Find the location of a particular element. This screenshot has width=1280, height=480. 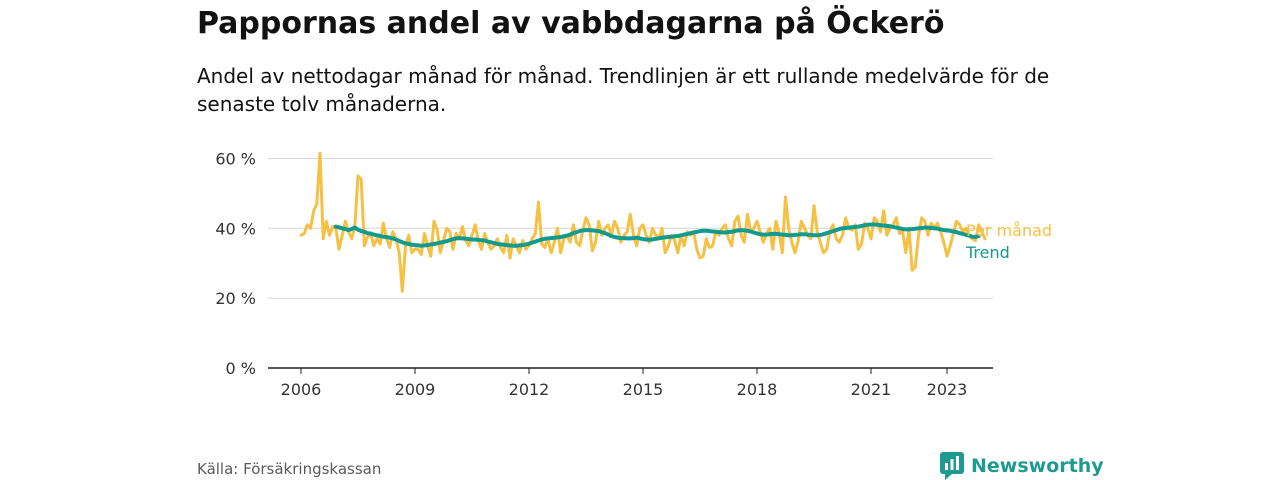

x-tick-label: 2009 is located at coordinates (415, 389).